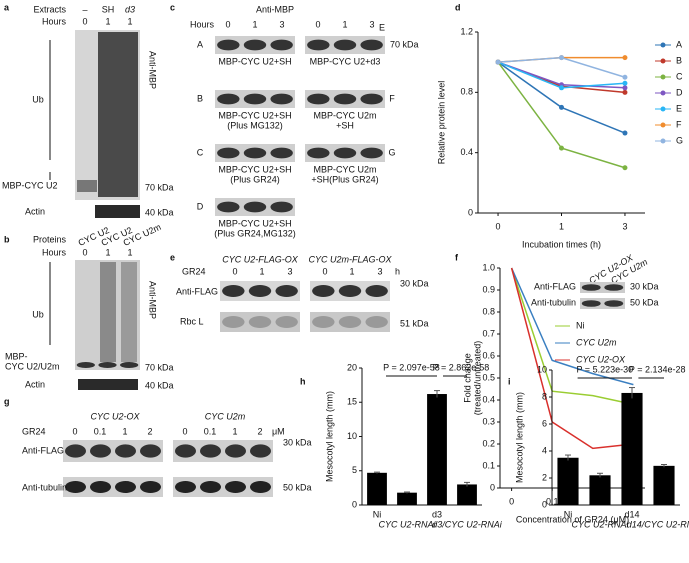 This screenshot has height=563, width=689. I want to click on x-axis-label: Incubation times (h), so click(561, 244).